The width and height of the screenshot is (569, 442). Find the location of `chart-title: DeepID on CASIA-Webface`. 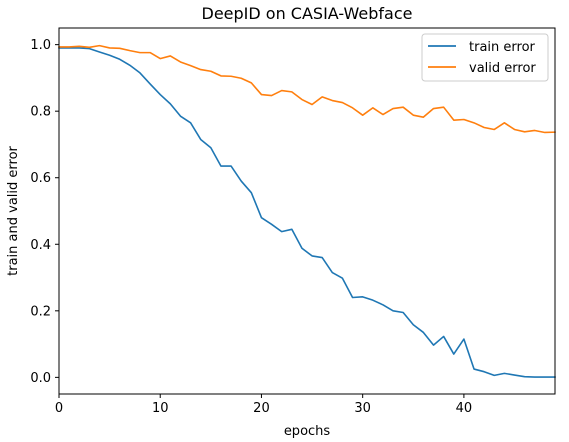

chart-title: DeepID on CASIA-Webface is located at coordinates (307, 13).